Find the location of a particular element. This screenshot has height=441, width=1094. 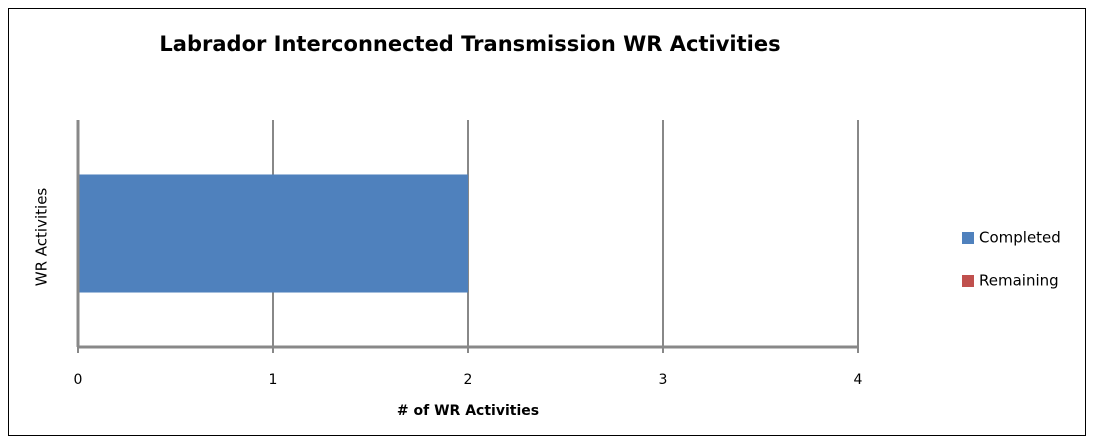

legend-label: Completed is located at coordinates (1020, 238).